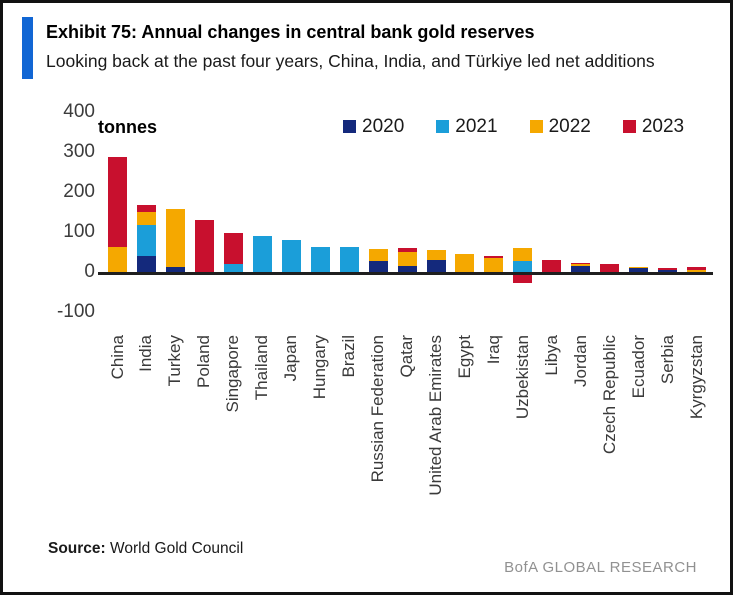 The width and height of the screenshot is (733, 595). I want to click on y-tick-label: -100, so click(75, 311).